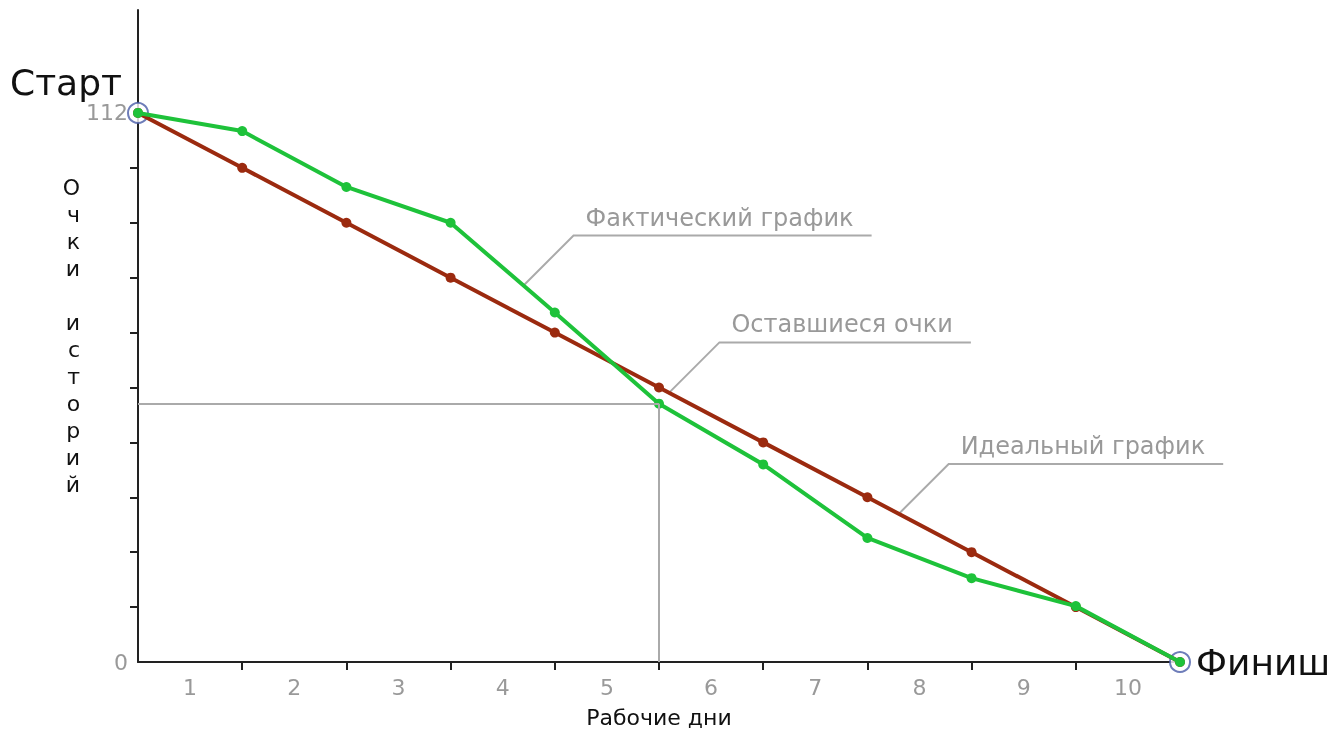 This screenshot has width=1340, height=733. Describe the element at coordinates (121, 662) in the screenshot. I see `y-tick-label: 0` at that location.